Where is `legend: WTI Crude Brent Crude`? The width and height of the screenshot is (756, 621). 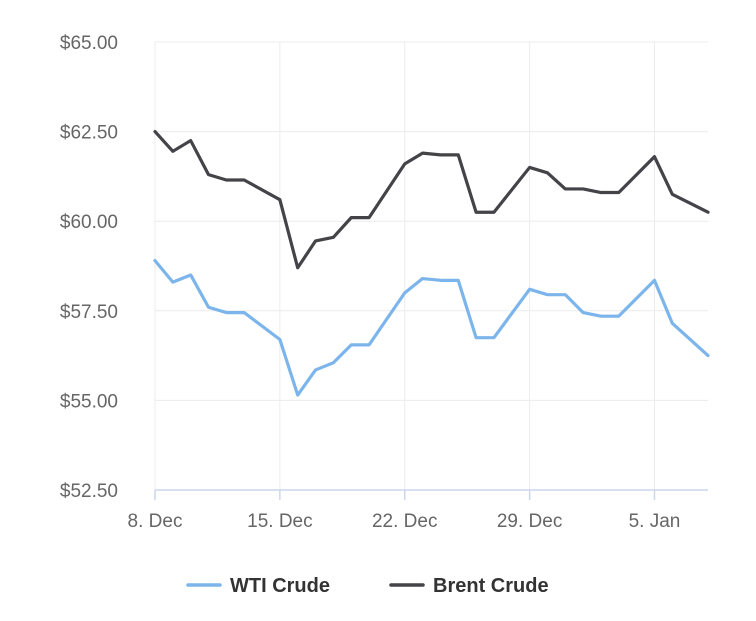
legend: WTI Crude Brent Crude is located at coordinates (367, 586).